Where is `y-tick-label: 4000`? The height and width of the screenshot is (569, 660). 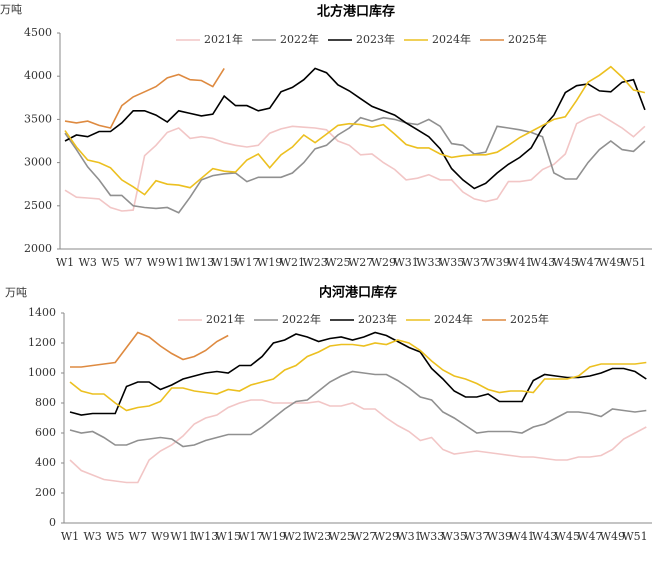
y-tick-label: 4000 is located at coordinates (38, 75).